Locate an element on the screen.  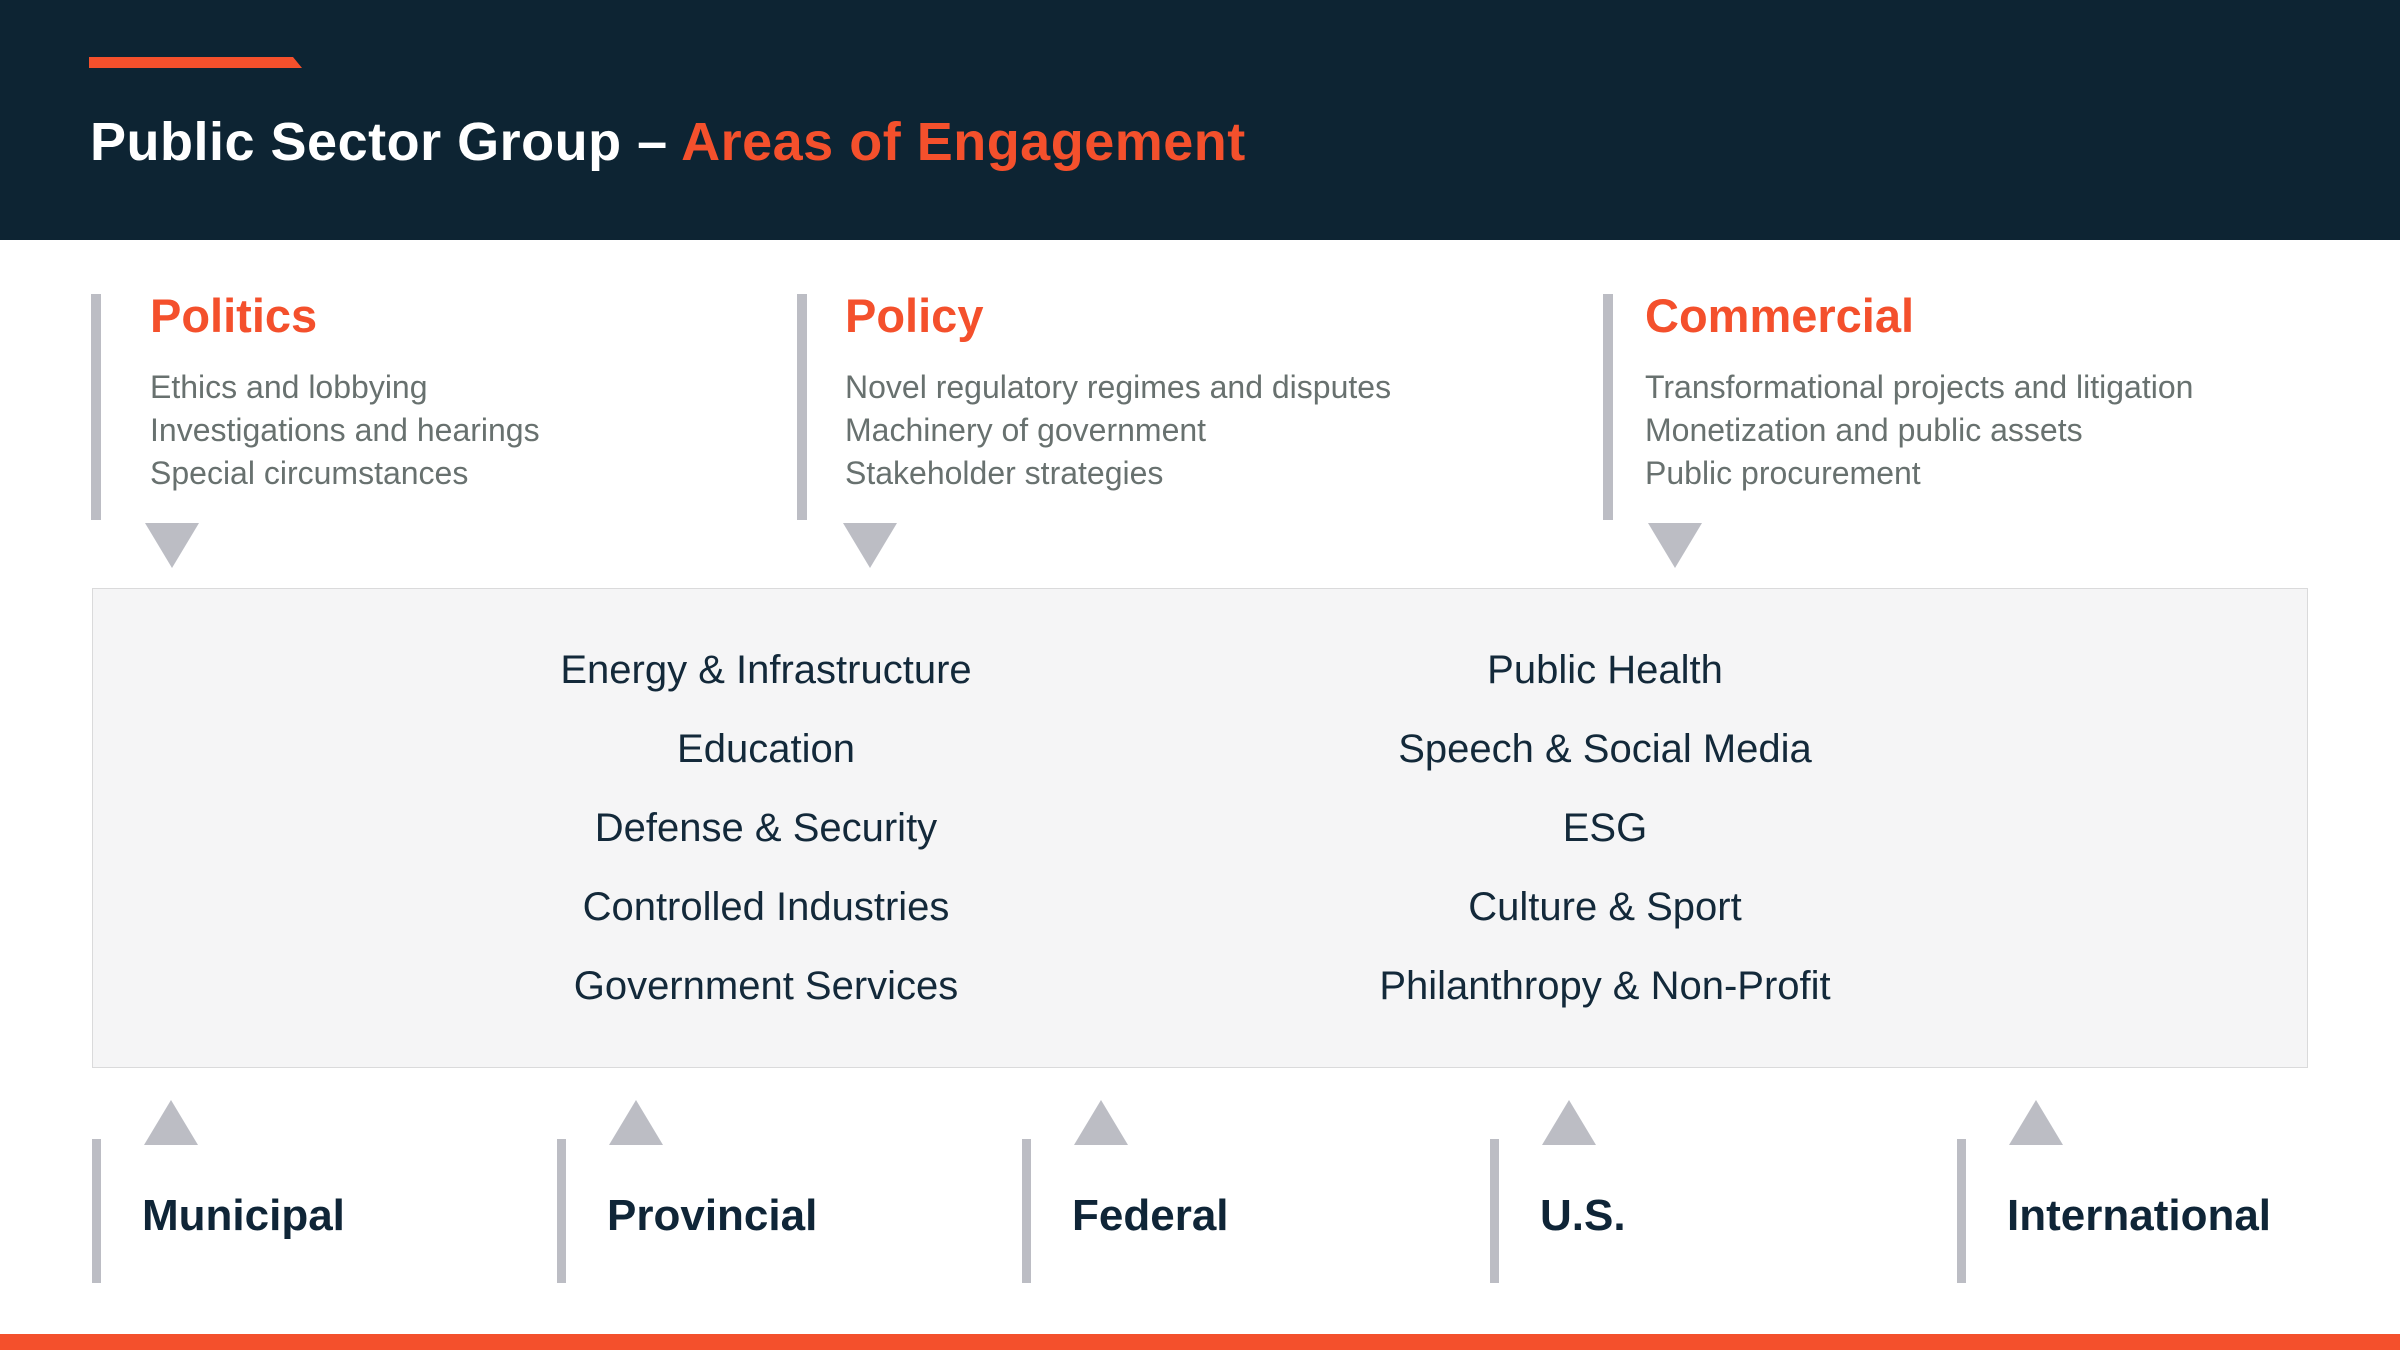
page-title-primary: Public Sector Group – is located at coordinates (379, 142).